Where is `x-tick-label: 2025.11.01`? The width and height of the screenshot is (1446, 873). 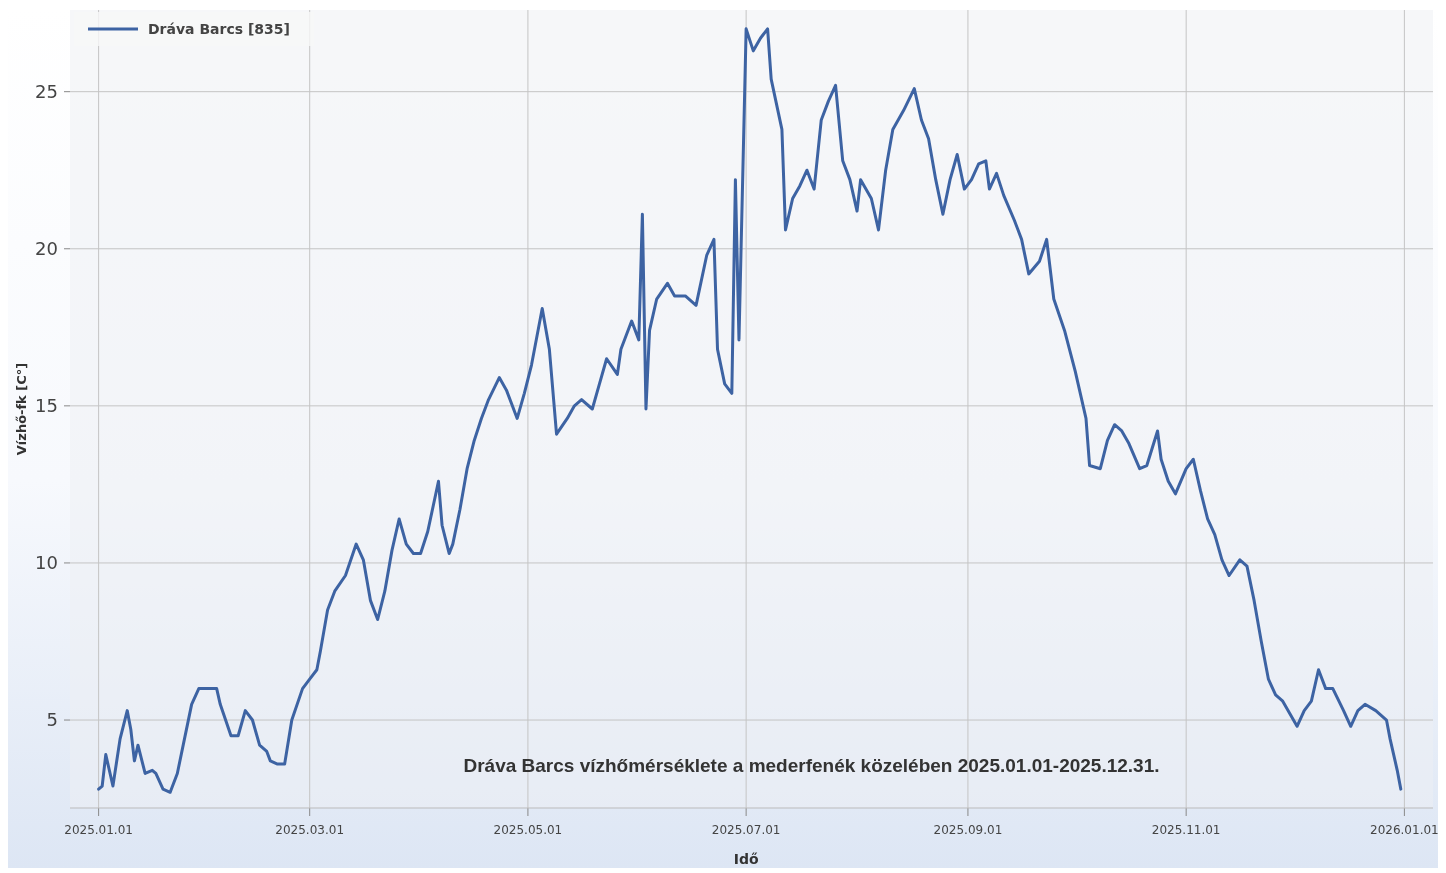 x-tick-label: 2025.11.01 is located at coordinates (1186, 830).